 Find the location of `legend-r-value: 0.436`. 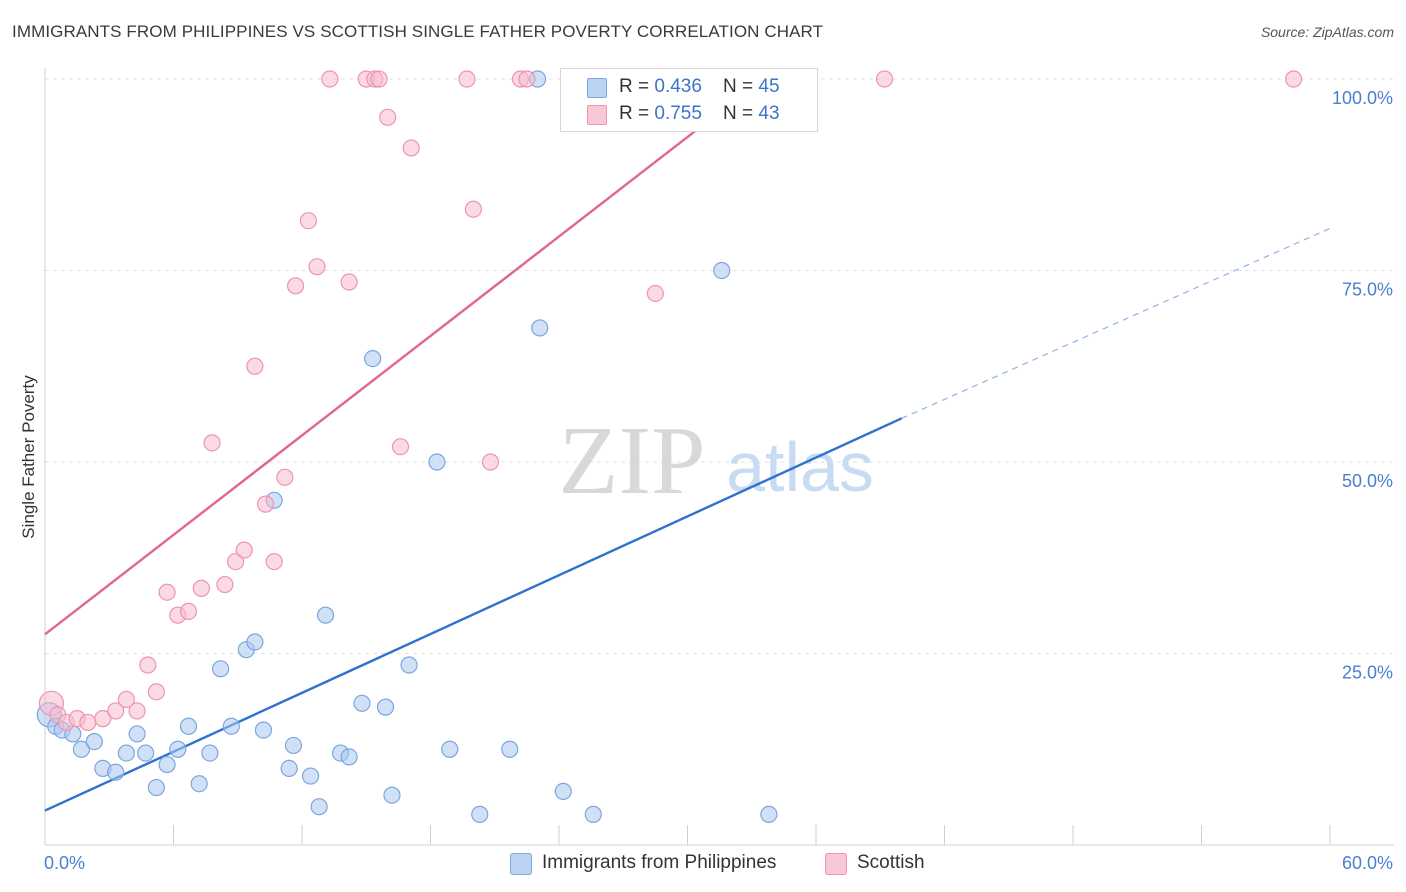

legend-r-value: 0.436 is located at coordinates (678, 86).